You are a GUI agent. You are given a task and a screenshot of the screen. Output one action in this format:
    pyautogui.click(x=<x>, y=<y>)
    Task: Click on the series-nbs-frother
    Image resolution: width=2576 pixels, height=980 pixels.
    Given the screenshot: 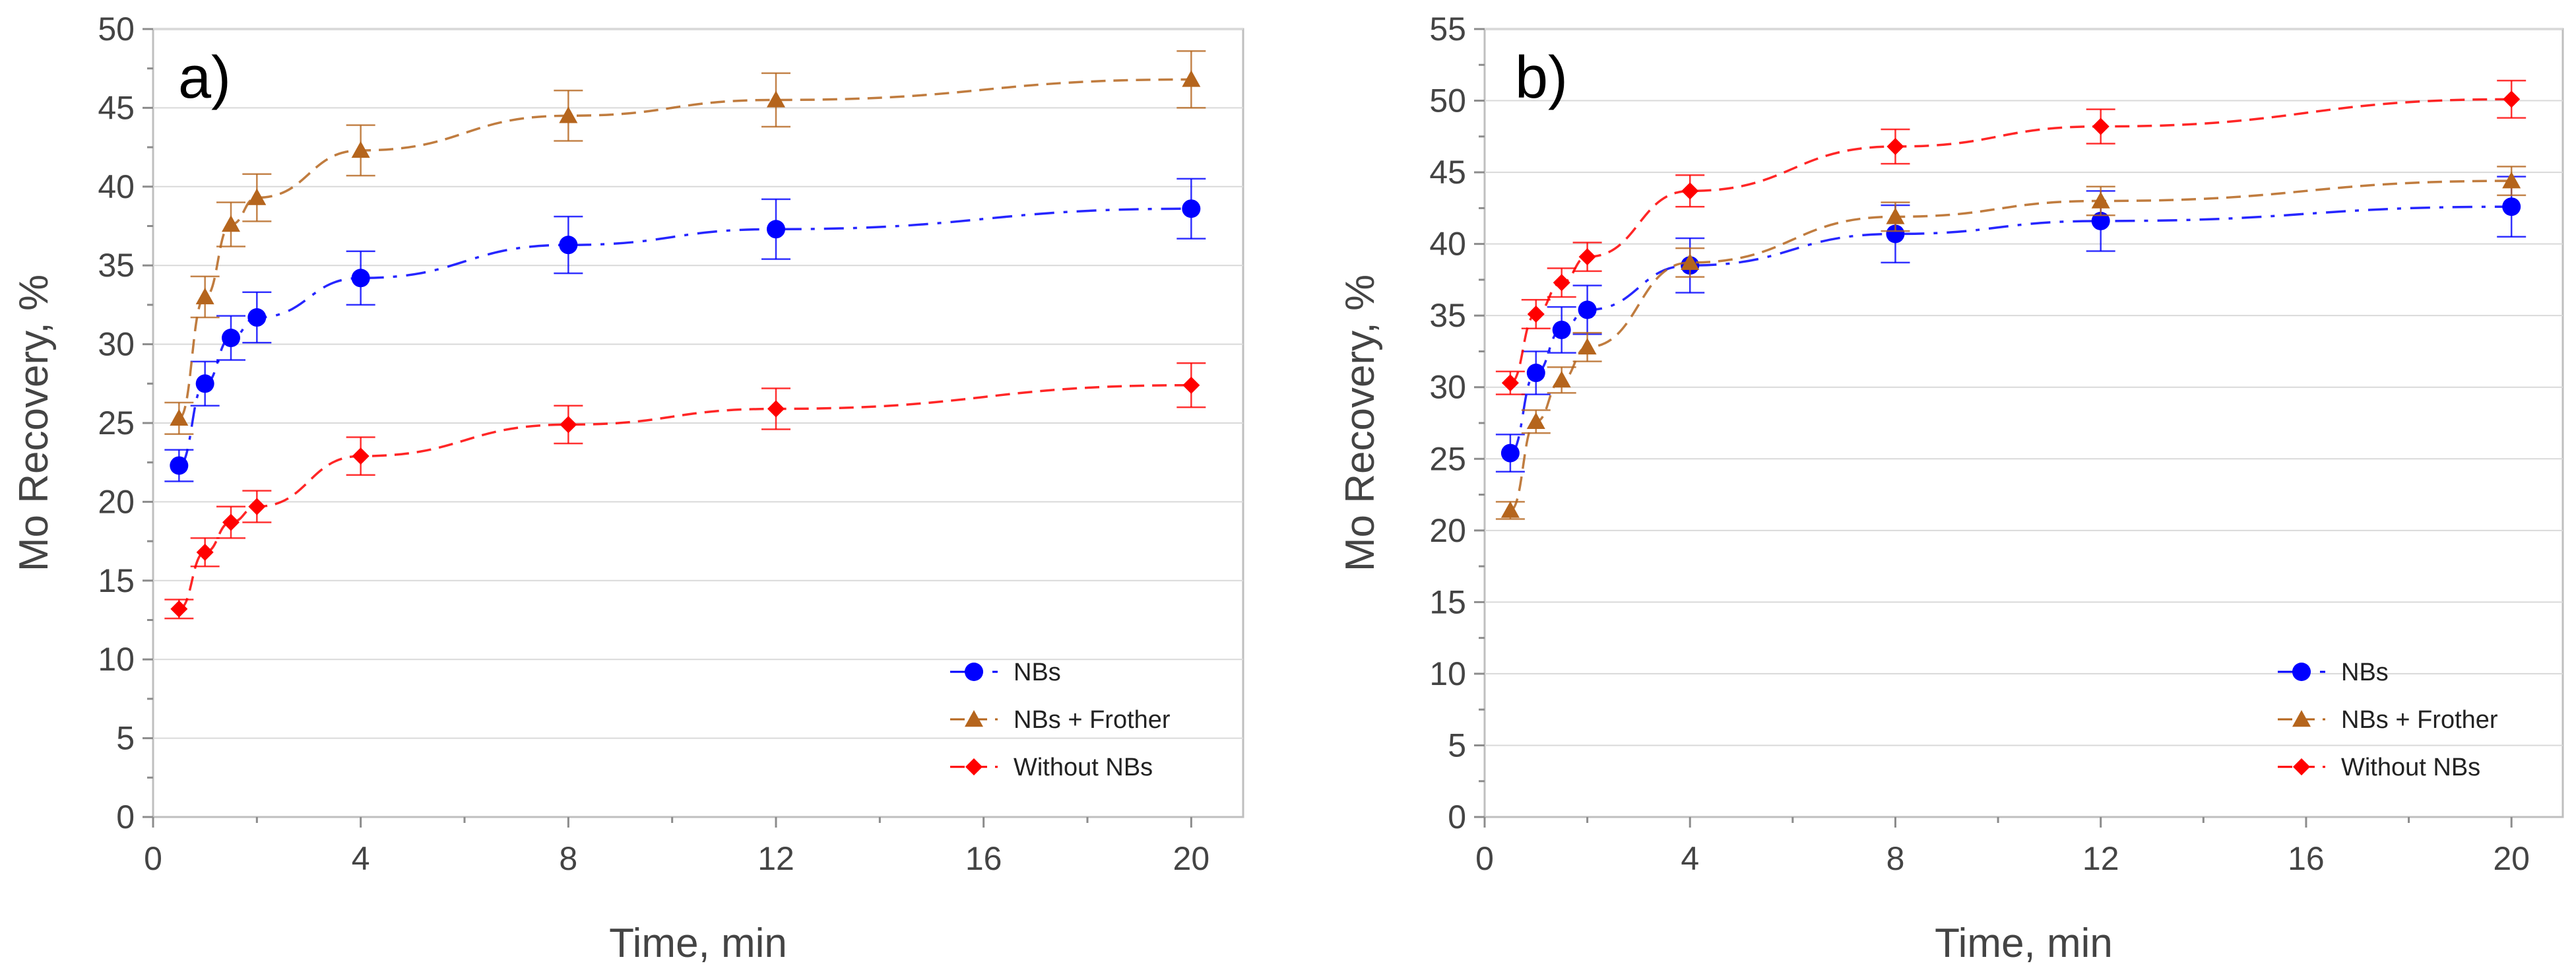 What is the action you would take?
    pyautogui.click(x=2011, y=343)
    